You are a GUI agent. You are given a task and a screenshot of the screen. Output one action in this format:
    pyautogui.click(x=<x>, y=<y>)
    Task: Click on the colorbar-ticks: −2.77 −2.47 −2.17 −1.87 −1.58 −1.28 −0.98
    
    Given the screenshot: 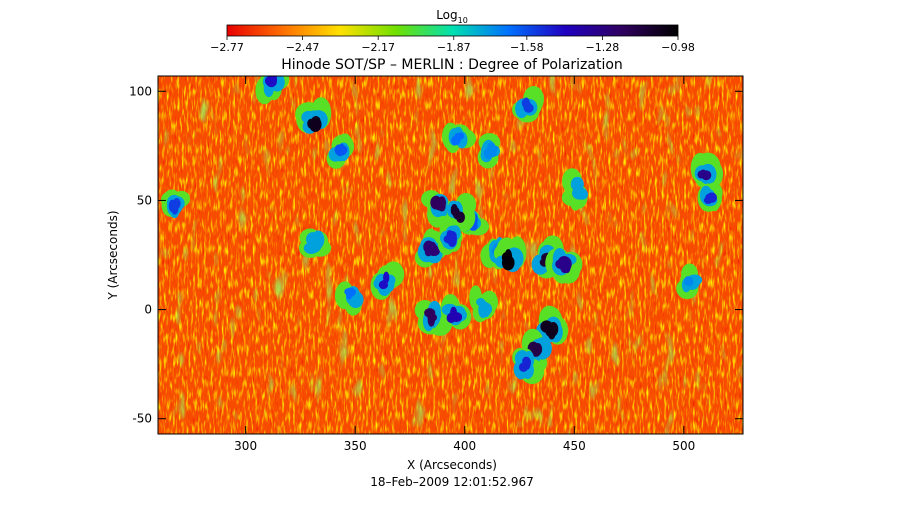 What is the action you would take?
    pyautogui.click(x=452, y=45)
    